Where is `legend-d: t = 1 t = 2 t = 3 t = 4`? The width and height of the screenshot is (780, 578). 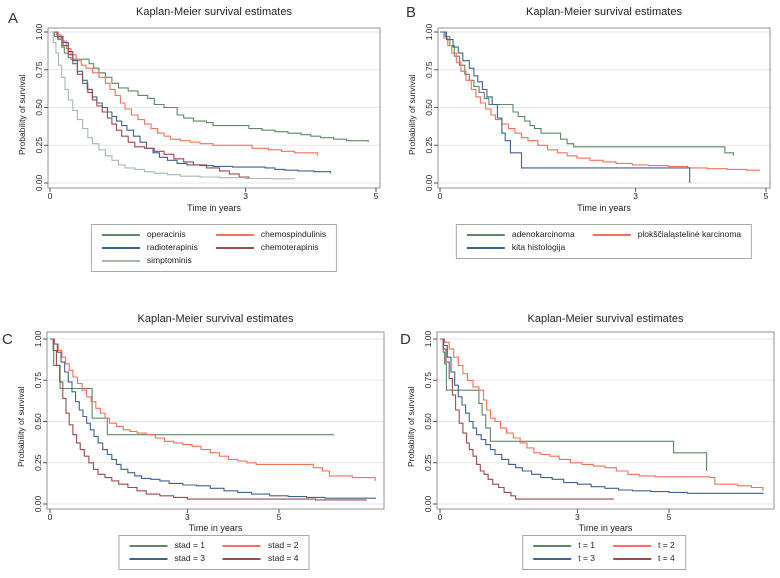 legend-d: t = 1 t = 2 t = 3 t = 4 is located at coordinates (604, 552).